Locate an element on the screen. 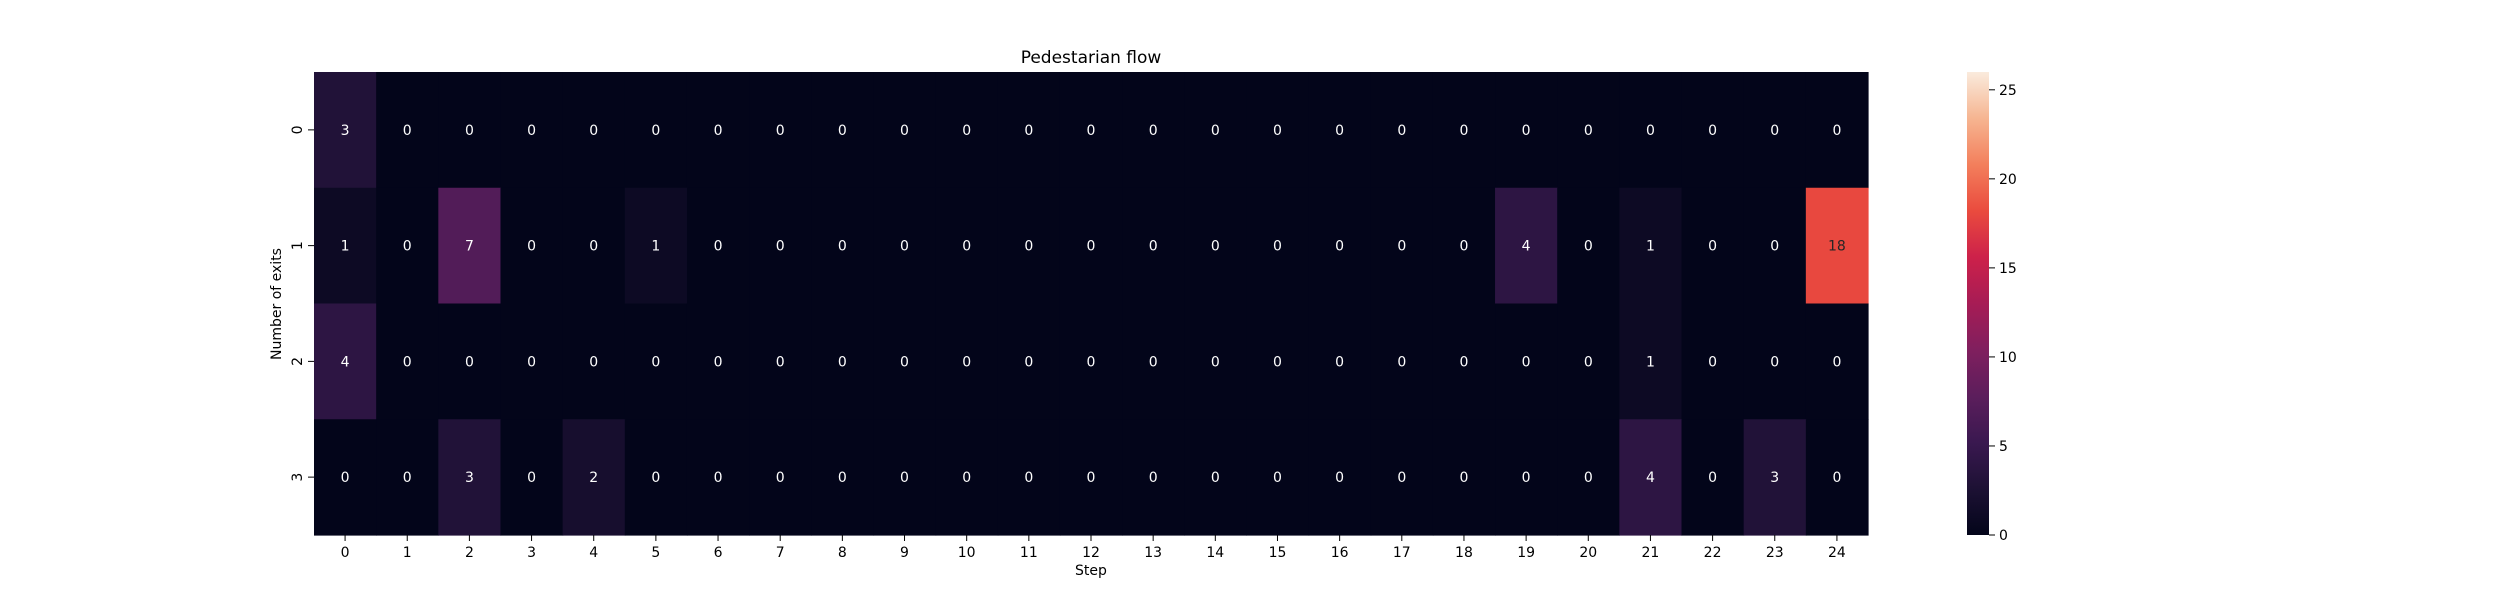 The height and width of the screenshot is (600, 2500). x-tick-label: 22 is located at coordinates (1713, 553).